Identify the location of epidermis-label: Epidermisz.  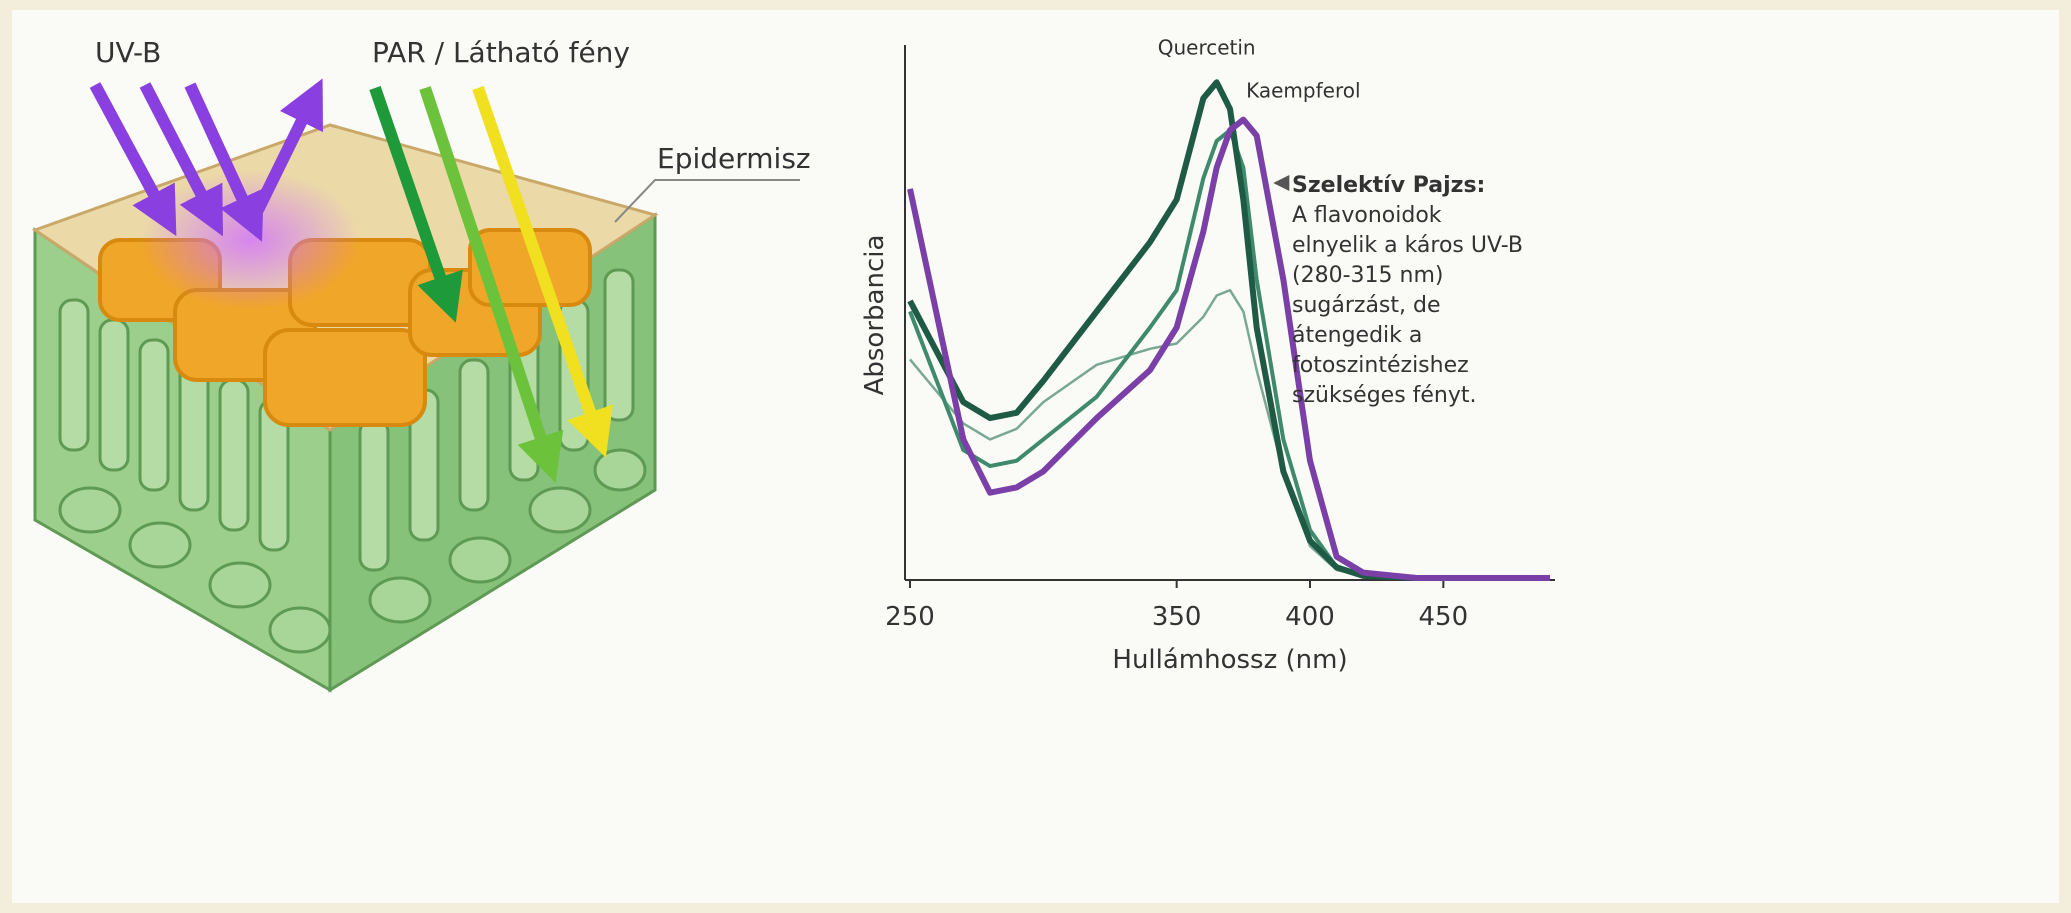
(734, 158).